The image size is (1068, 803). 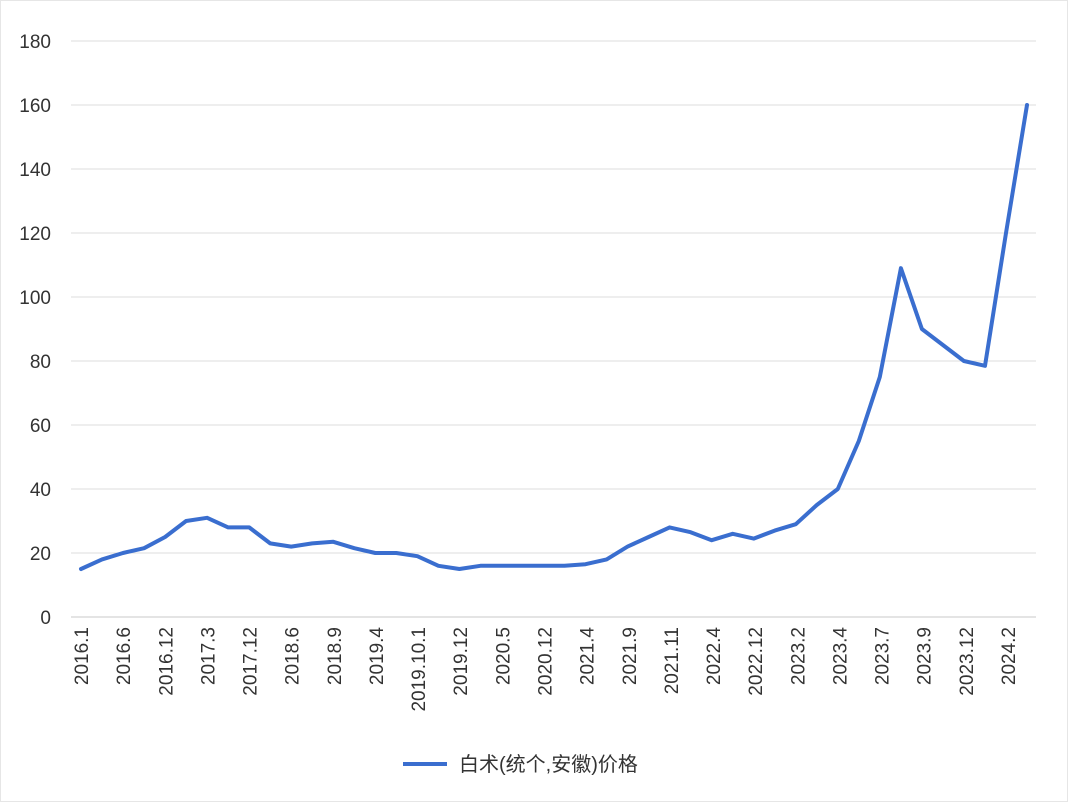 What do you see at coordinates (1009, 656) in the screenshot?
I see `x-tick-label: 2024.2` at bounding box center [1009, 656].